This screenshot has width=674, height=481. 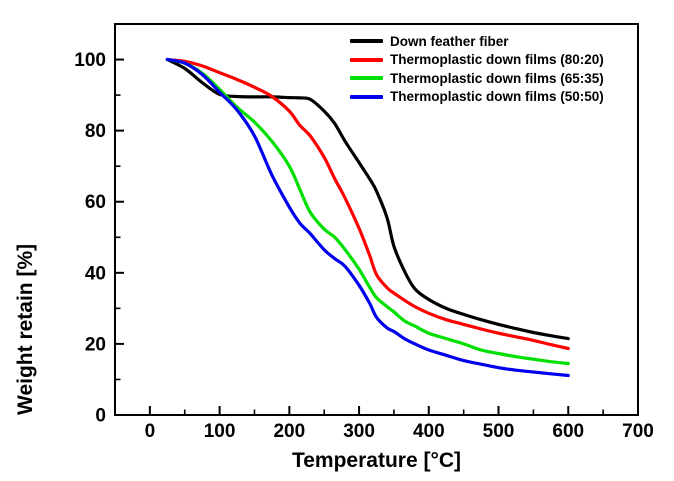 What do you see at coordinates (100, 416) in the screenshot?
I see `y-tick-label: 0` at bounding box center [100, 416].